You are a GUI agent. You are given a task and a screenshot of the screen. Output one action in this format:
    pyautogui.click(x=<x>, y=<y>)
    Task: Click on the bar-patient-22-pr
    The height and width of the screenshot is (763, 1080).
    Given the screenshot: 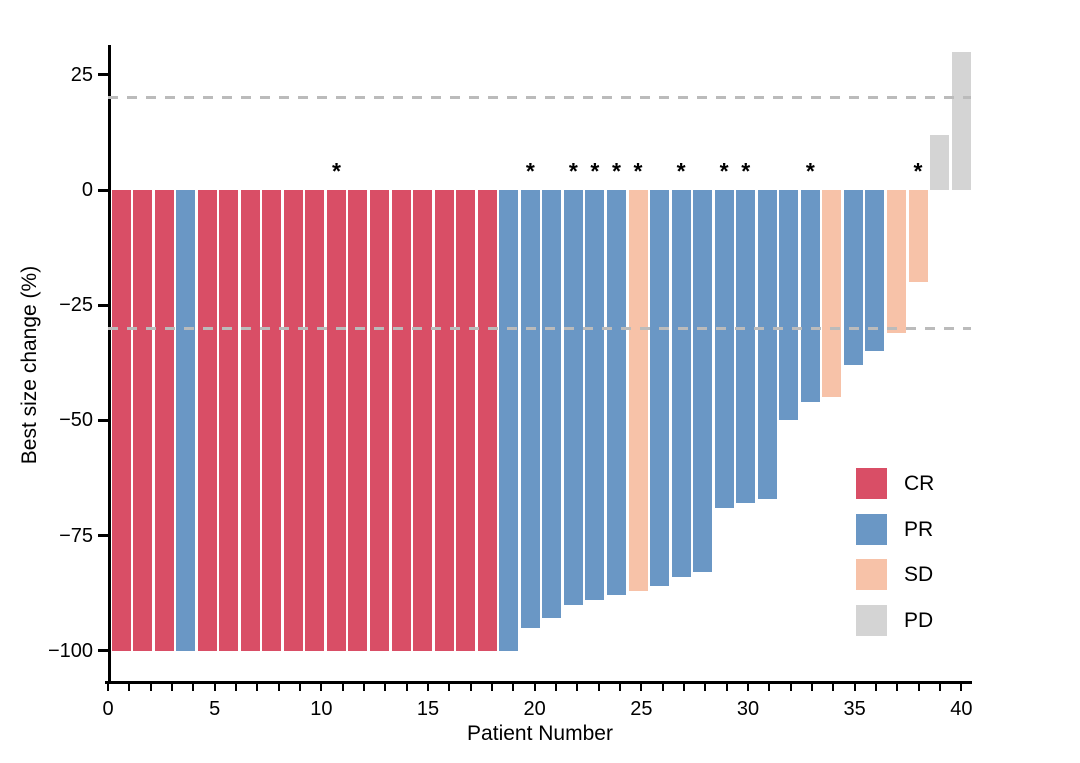 What is the action you would take?
    pyautogui.click(x=573, y=397)
    